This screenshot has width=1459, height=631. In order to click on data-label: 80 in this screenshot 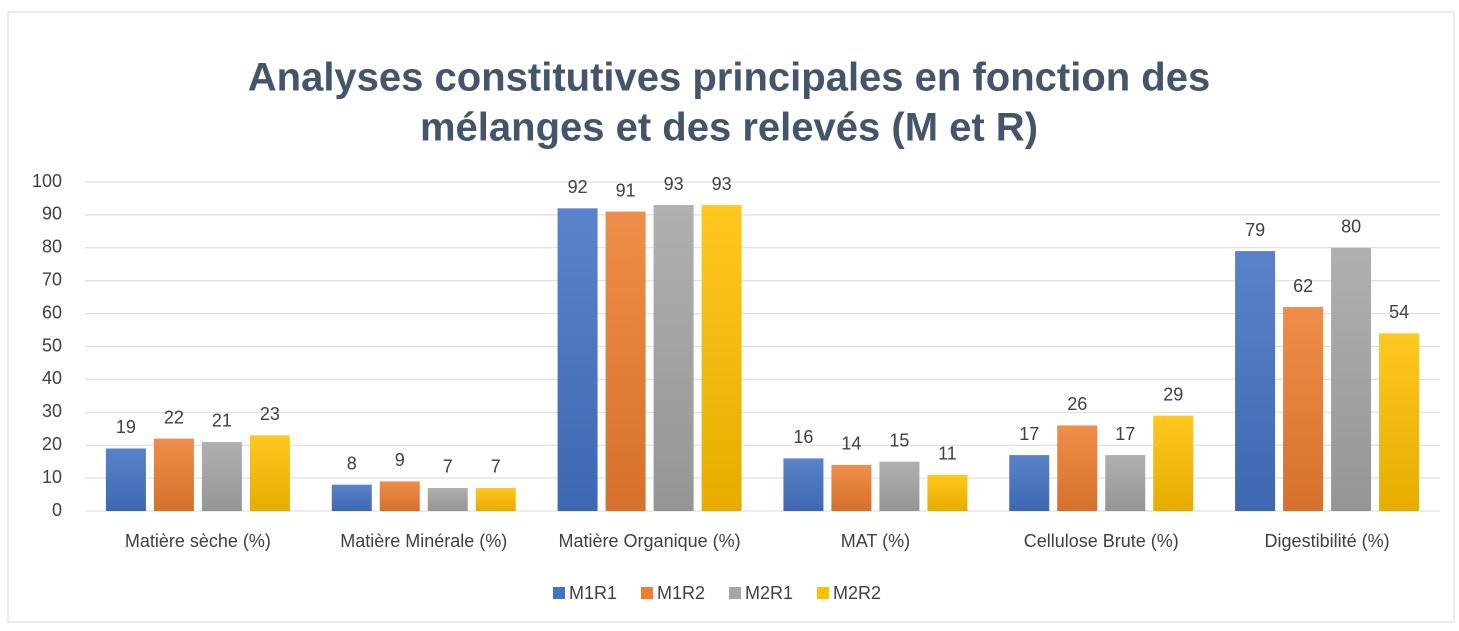, I will do `click(1351, 227)`.